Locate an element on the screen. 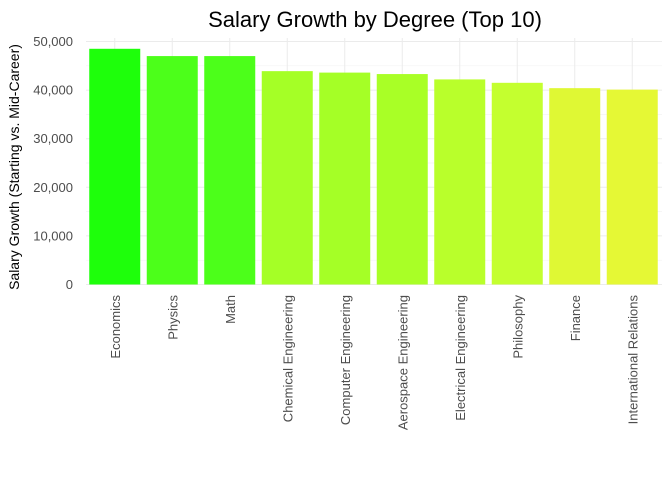 The height and width of the screenshot is (480, 672). x-tick-label: Philosophy is located at coordinates (517, 327).